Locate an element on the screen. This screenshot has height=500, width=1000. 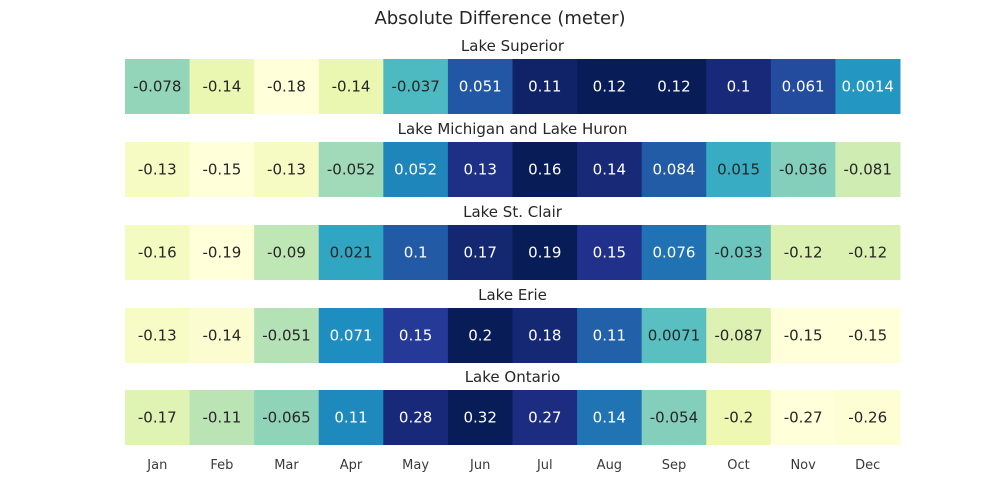
cell-value-label: 0.0014 is located at coordinates (867, 87).